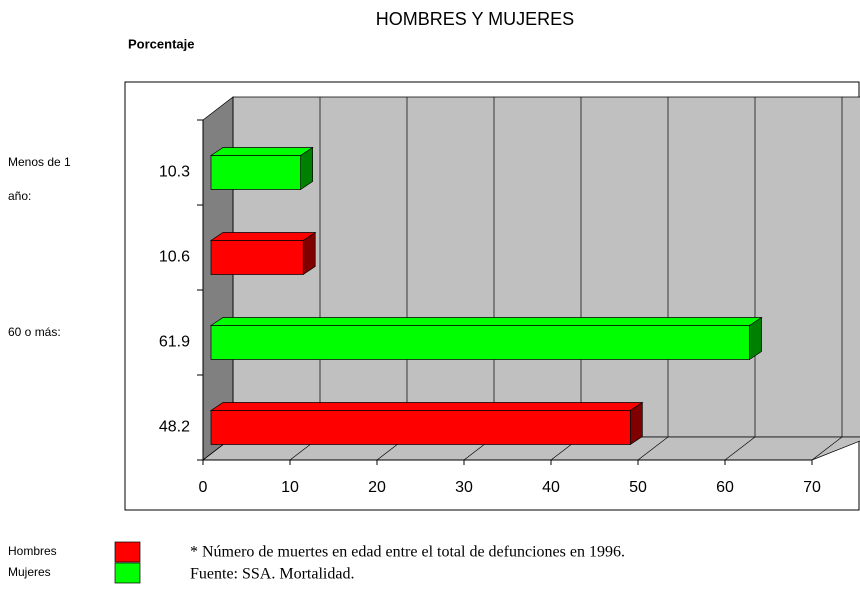 The image size is (860, 590). I want to click on y-axis-label: Porcentaje, so click(161, 43).